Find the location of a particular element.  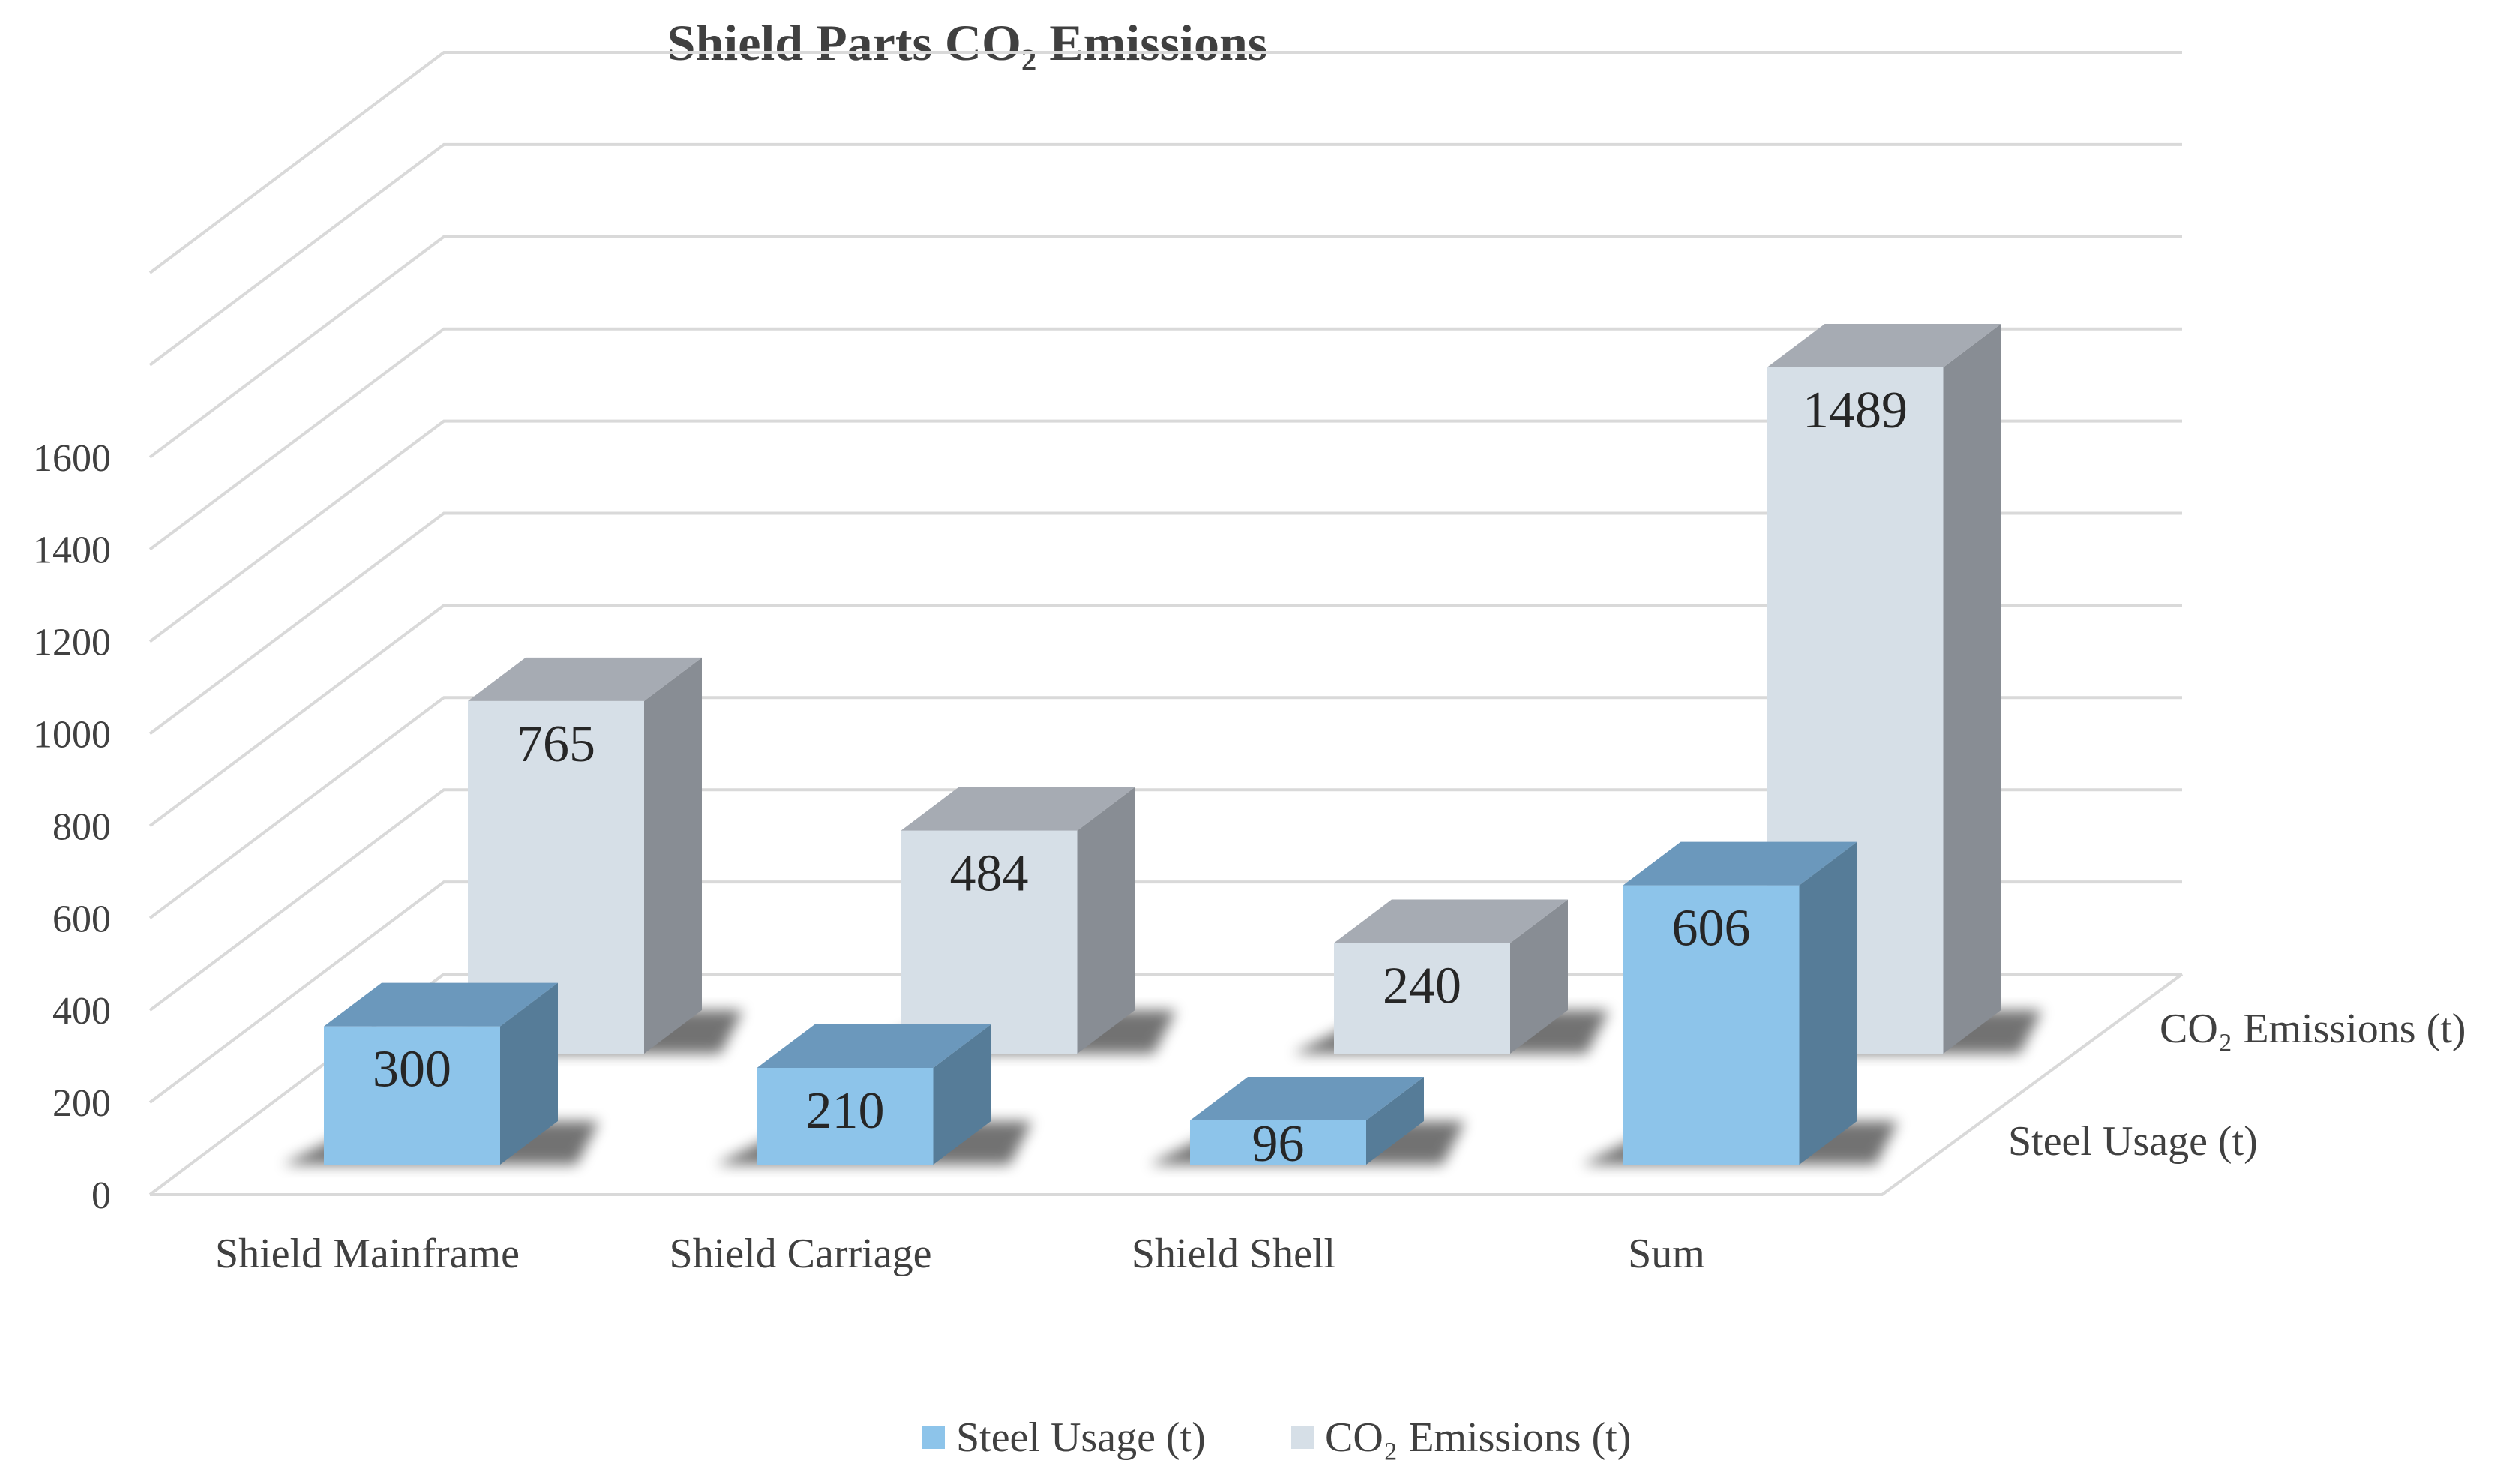

y-axis-ticks: 0 200 400 600 800 1000 1200 1400 1600 is located at coordinates (72, 827).